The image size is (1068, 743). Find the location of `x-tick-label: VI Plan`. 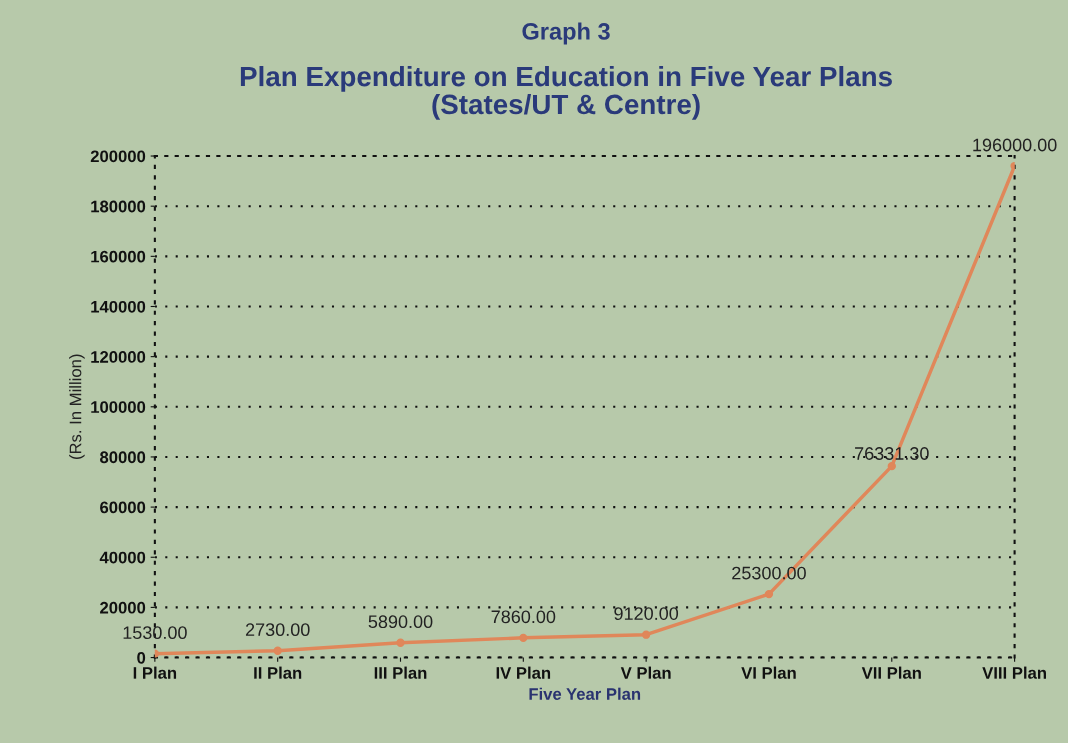

x-tick-label: VI Plan is located at coordinates (768, 672).